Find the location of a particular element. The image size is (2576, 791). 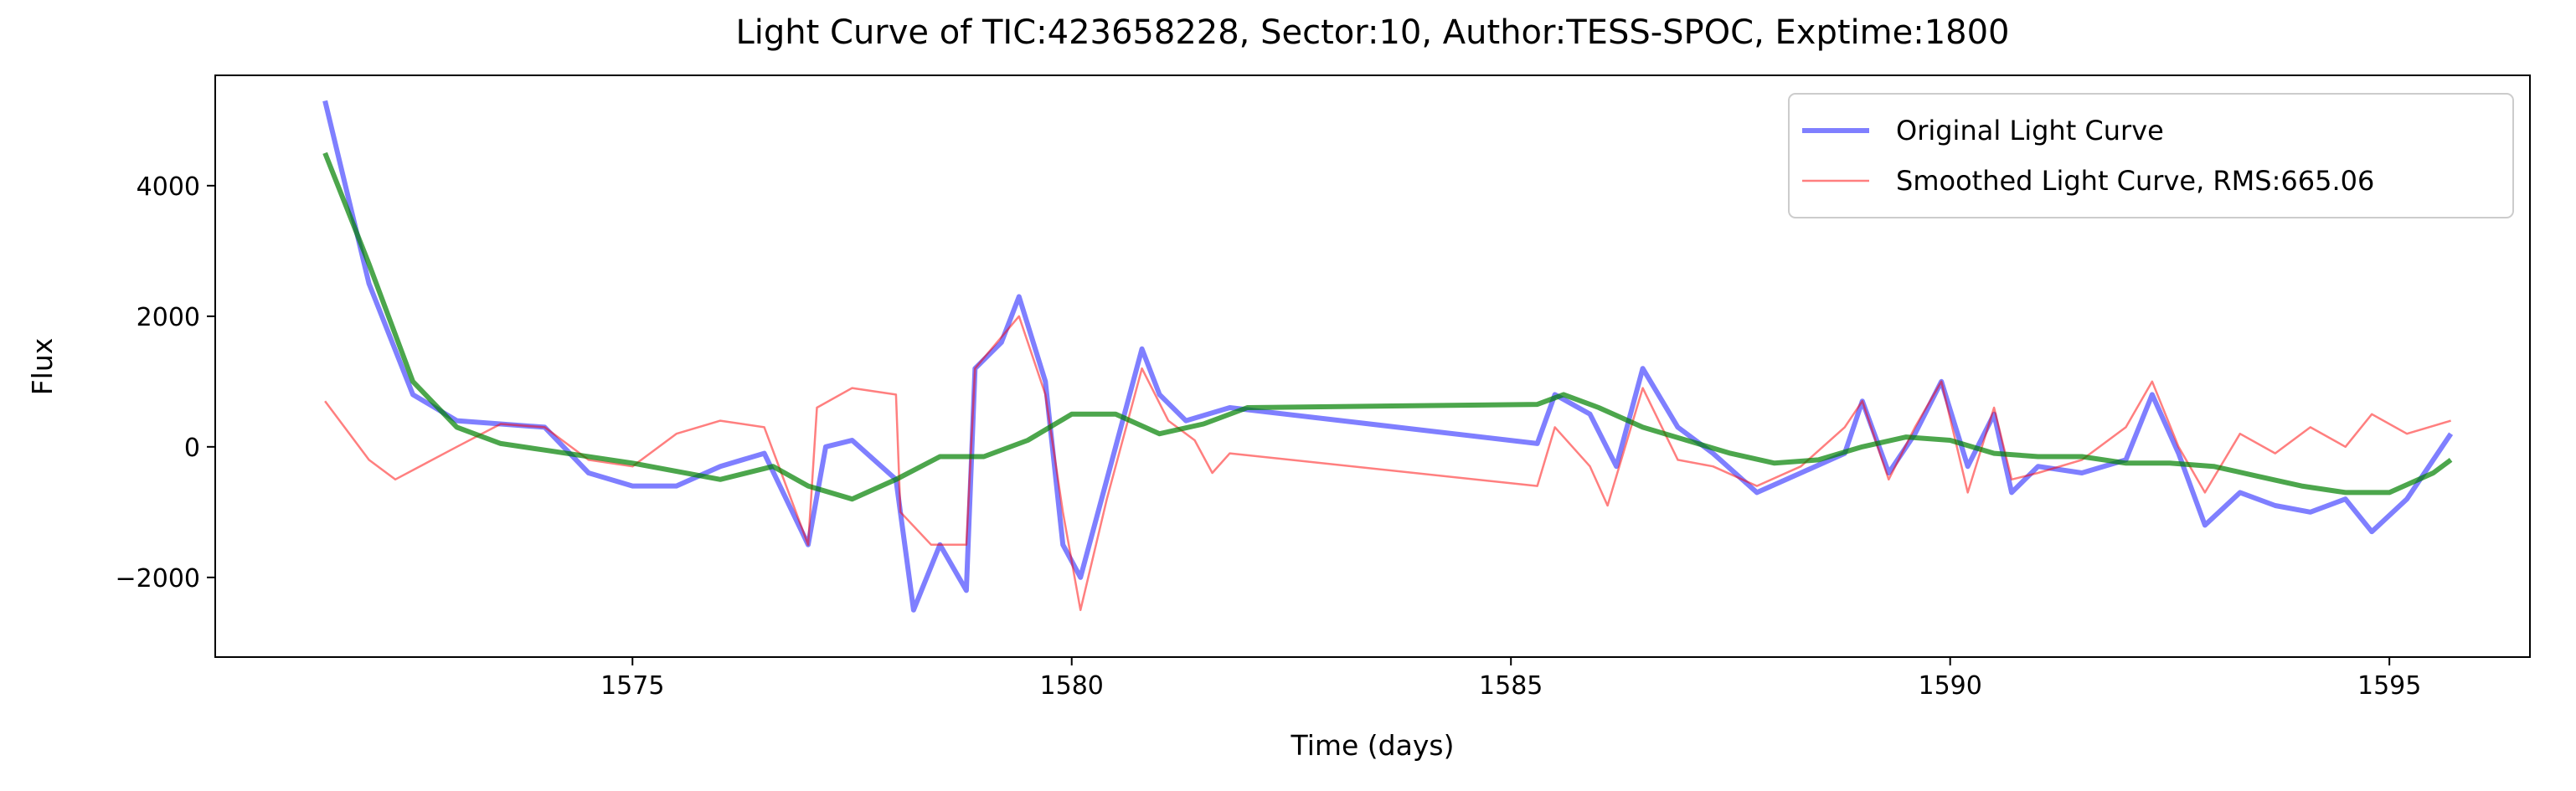

y-tick-label: 0 is located at coordinates (192, 449).